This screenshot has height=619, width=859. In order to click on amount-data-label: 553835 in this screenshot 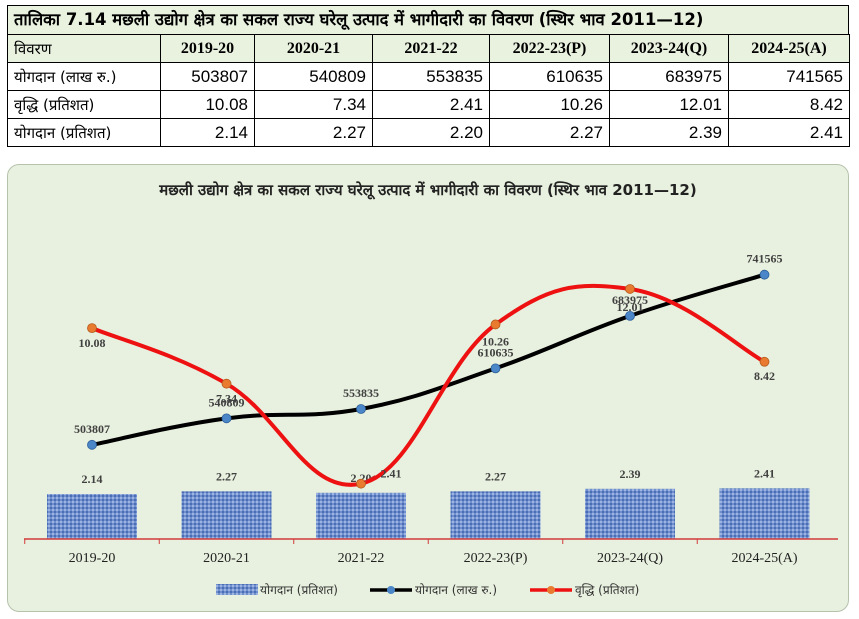, I will do `click(361, 393)`.